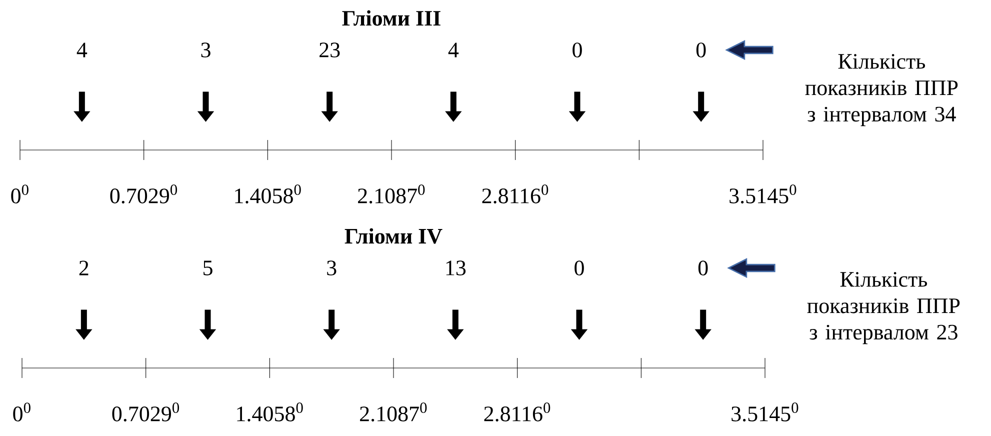 This screenshot has width=991, height=436. What do you see at coordinates (83, 268) in the screenshot?
I see `data-label: 2` at bounding box center [83, 268].